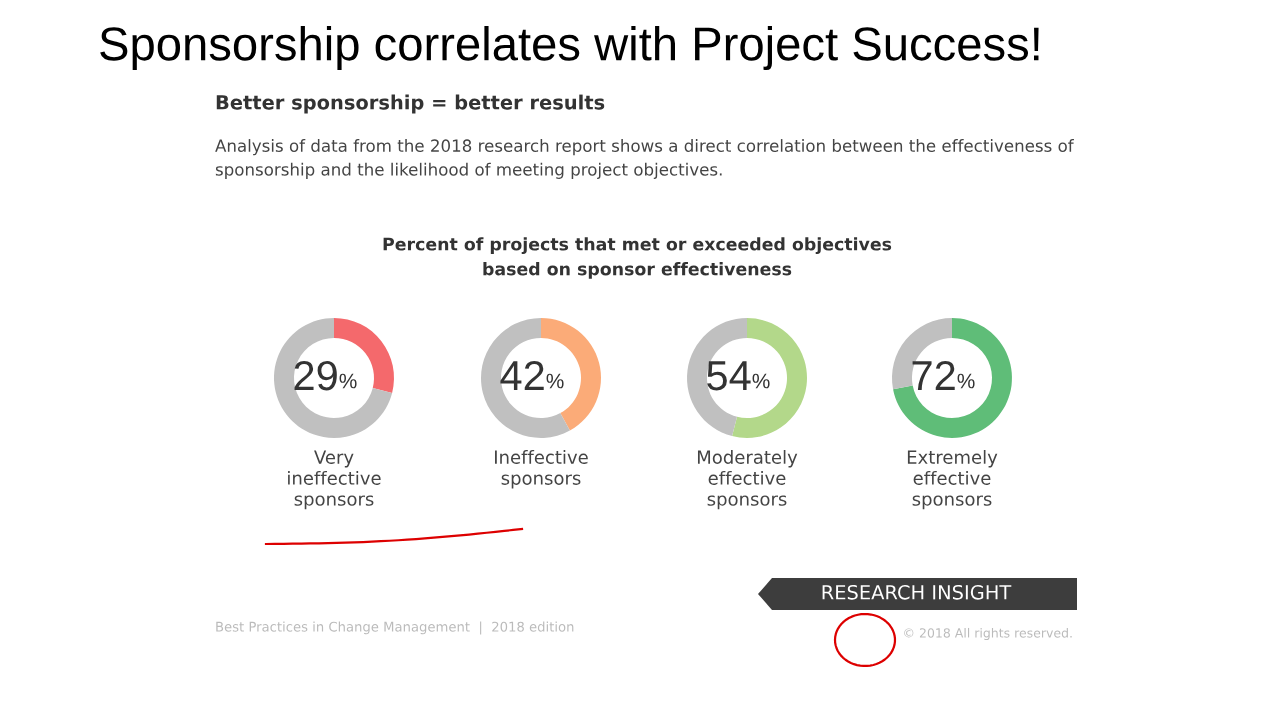  What do you see at coordinates (747, 480) in the screenshot?
I see `text: Moderately effective sponsors` at bounding box center [747, 480].